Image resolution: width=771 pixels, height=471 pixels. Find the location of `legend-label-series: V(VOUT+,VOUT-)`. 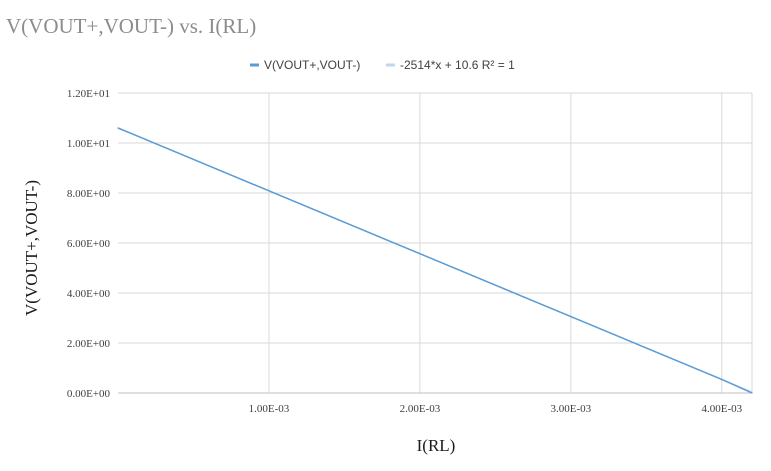

legend-label-series: V(VOUT+,VOUT-) is located at coordinates (312, 65).